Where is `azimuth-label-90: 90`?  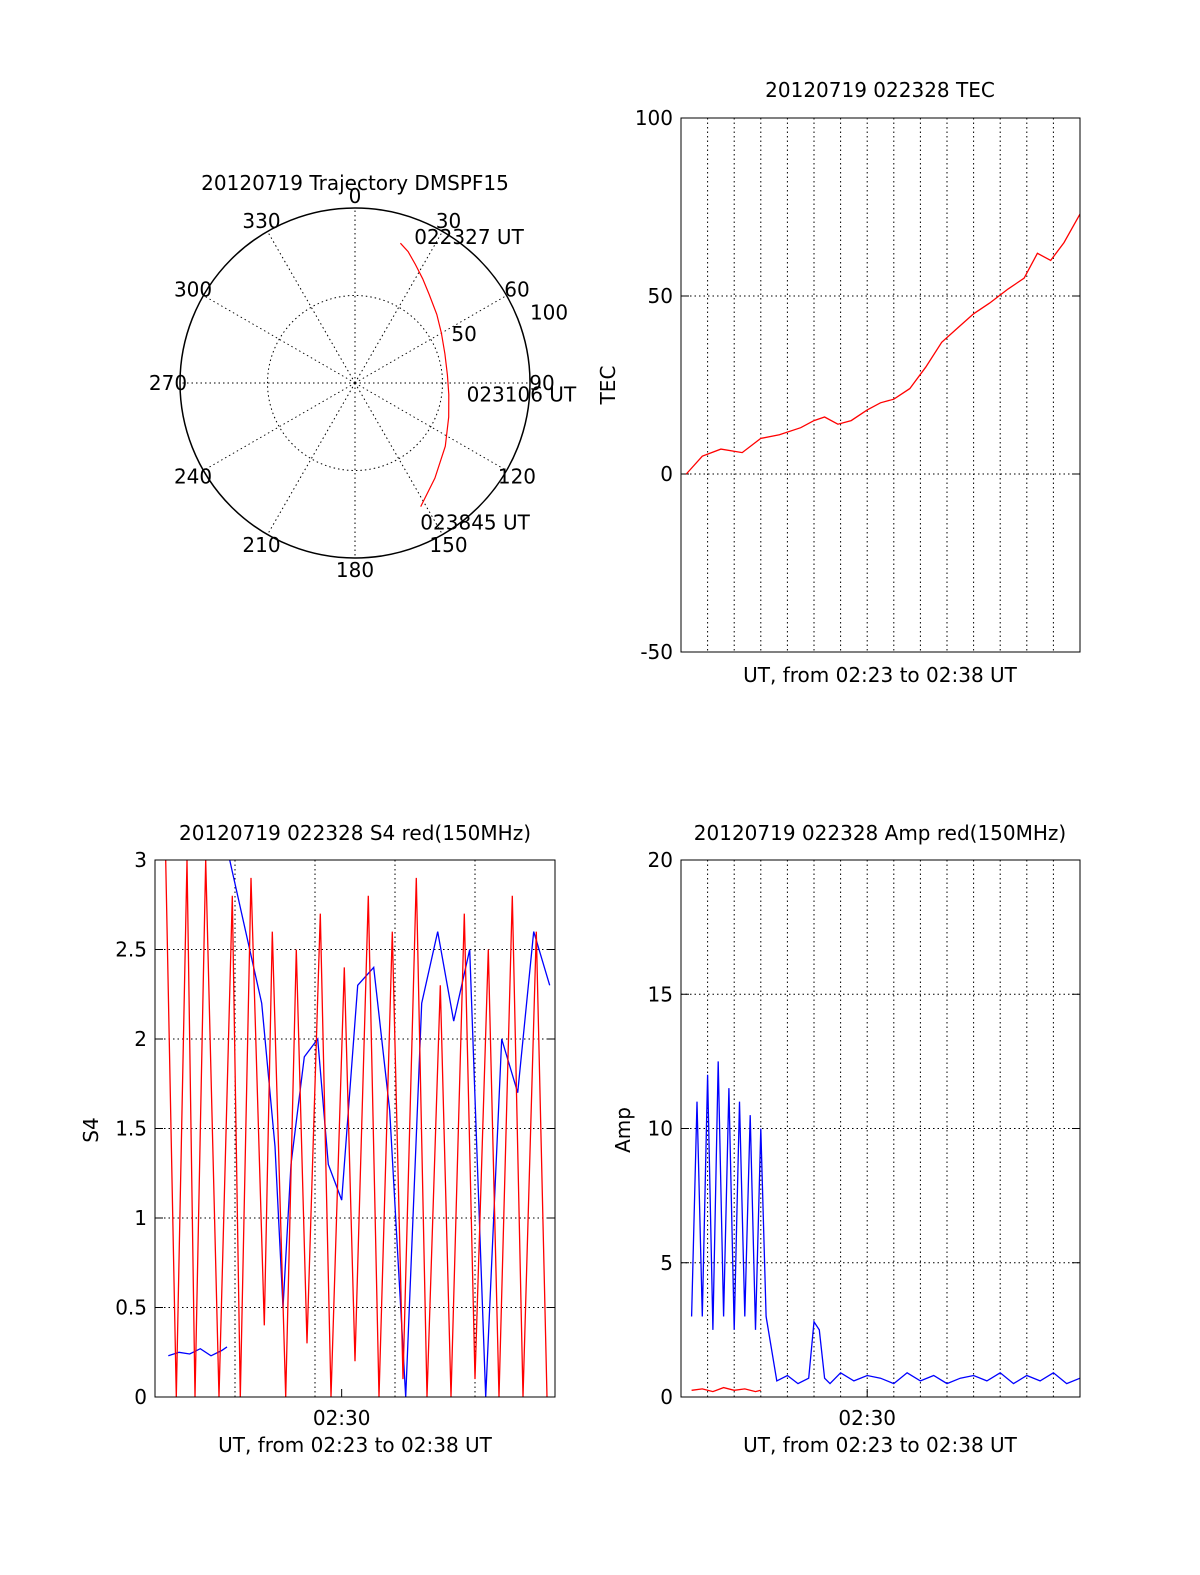 azimuth-label-90: 90 is located at coordinates (541, 383).